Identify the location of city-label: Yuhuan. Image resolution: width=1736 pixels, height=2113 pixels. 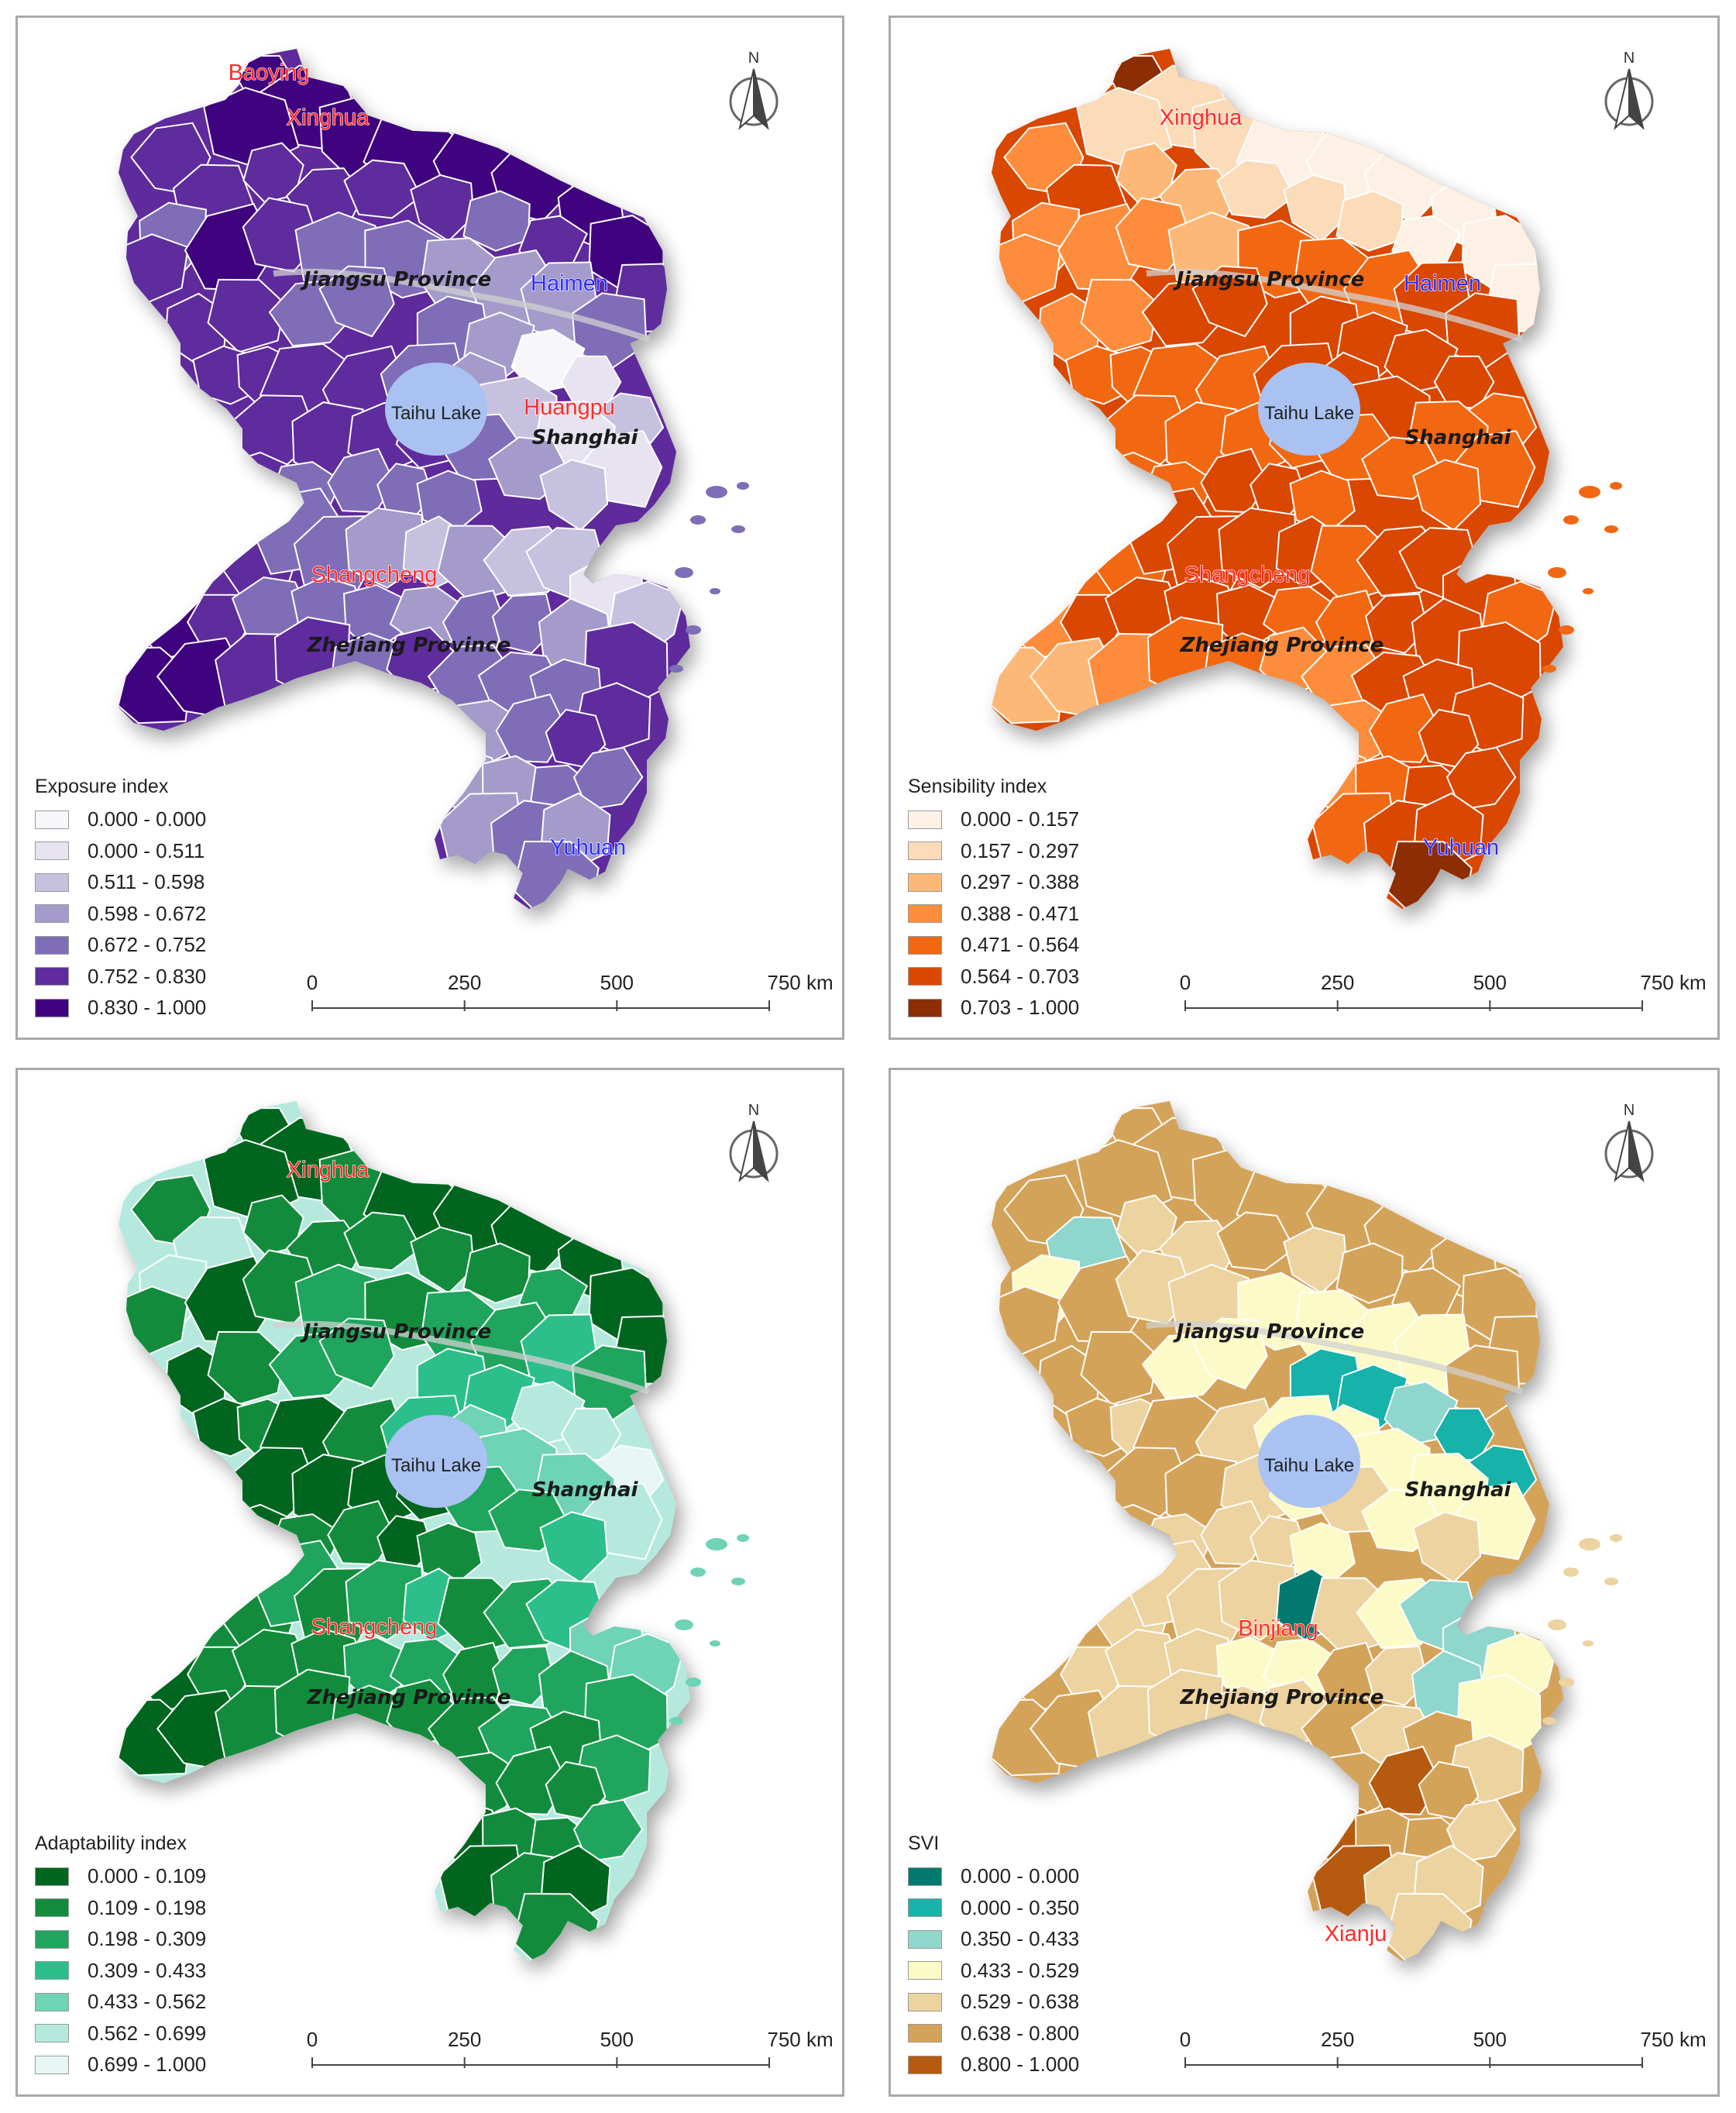
(1461, 847).